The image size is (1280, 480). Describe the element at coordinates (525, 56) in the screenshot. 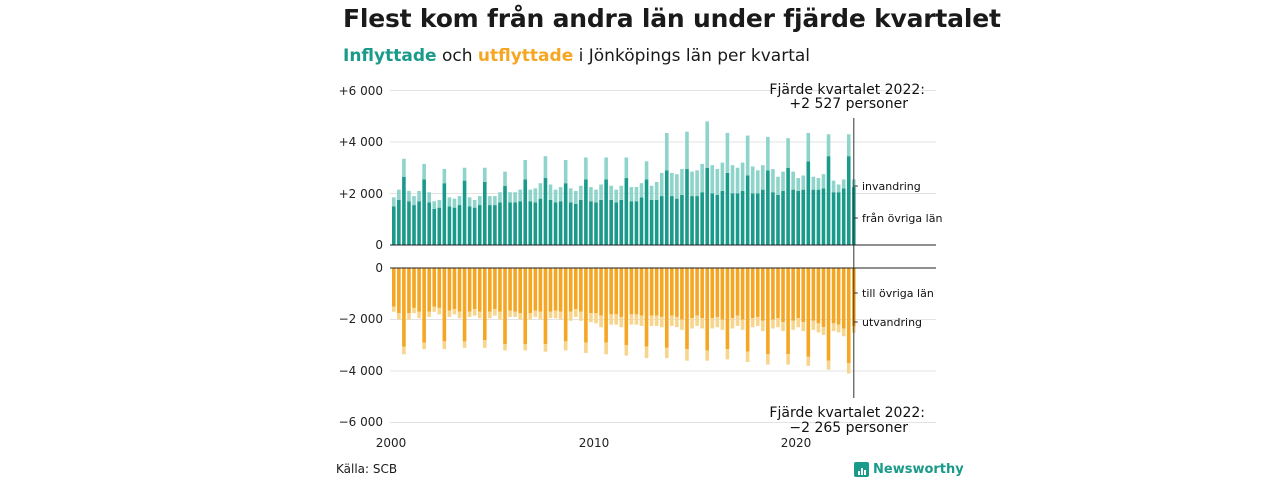

I see `subtitle-utflyttade: utflyttade` at that location.